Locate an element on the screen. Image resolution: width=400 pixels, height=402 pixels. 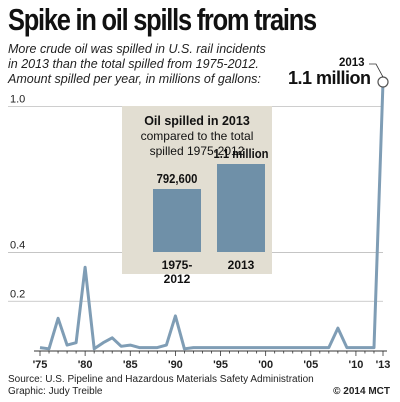
callout-leader is located at coordinates (376, 70).